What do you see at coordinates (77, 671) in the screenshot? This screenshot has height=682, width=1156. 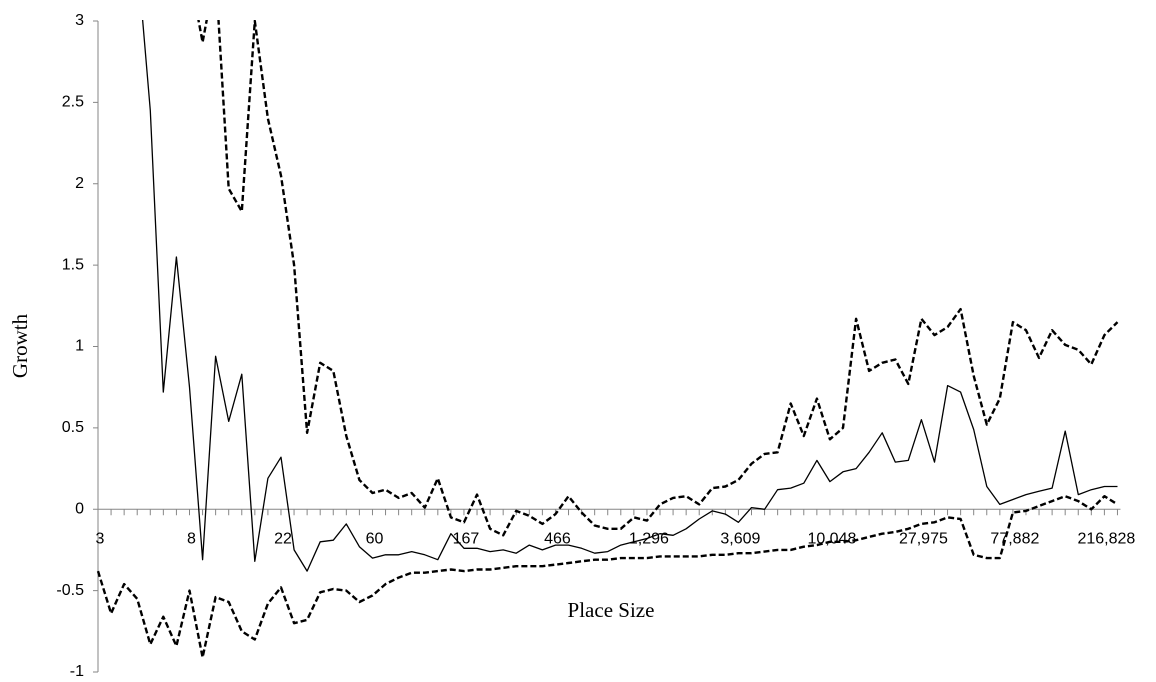 I see `y-tick-label: -1` at bounding box center [77, 671].